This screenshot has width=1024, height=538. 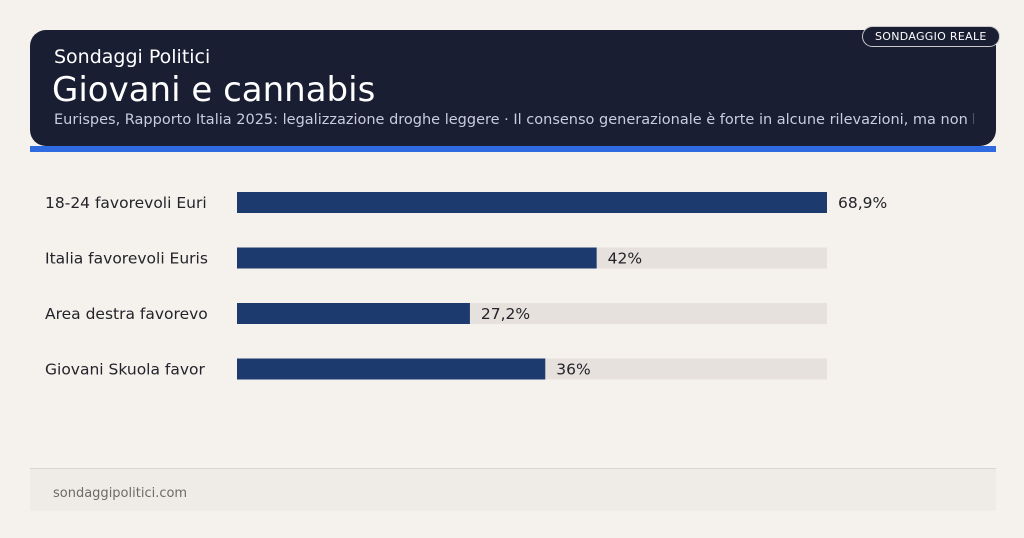 What do you see at coordinates (120, 493) in the screenshot?
I see `footer-site-link: sondaggipolitici.com` at bounding box center [120, 493].